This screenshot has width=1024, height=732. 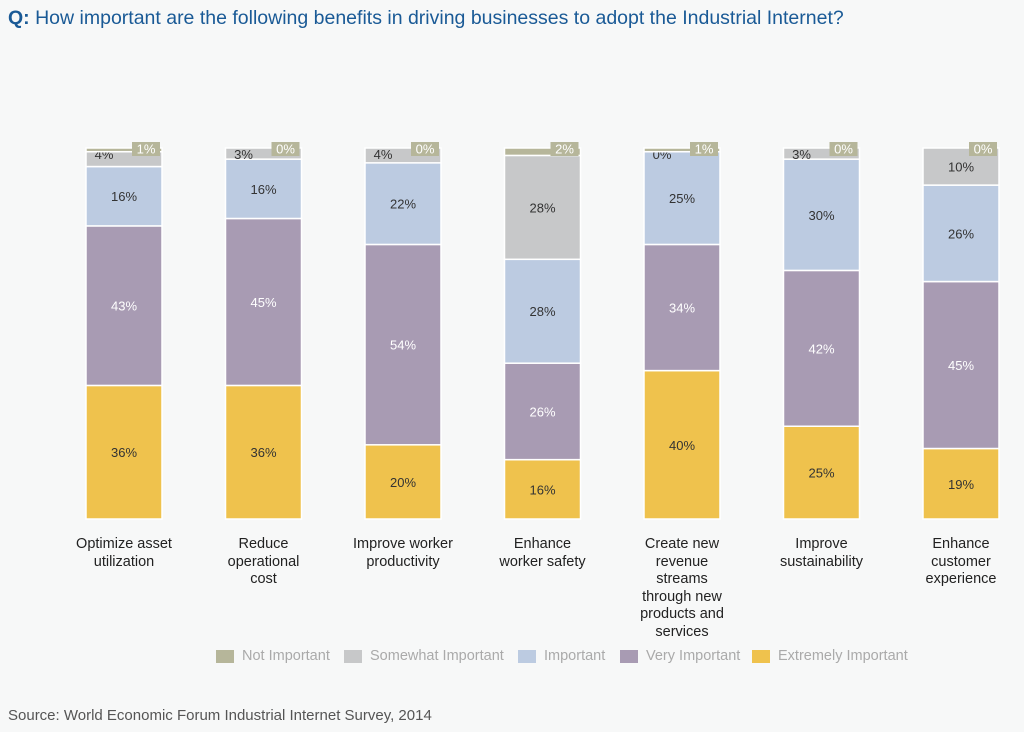 I want to click on data-label-important-7: 26%, so click(x=961, y=233).